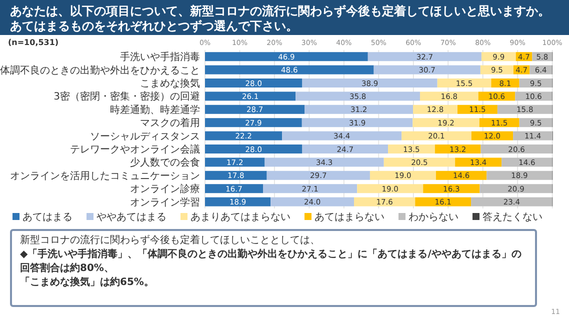  Describe the element at coordinates (47, 217) in the screenshot. I see `legend-label: あてはまる` at that location.